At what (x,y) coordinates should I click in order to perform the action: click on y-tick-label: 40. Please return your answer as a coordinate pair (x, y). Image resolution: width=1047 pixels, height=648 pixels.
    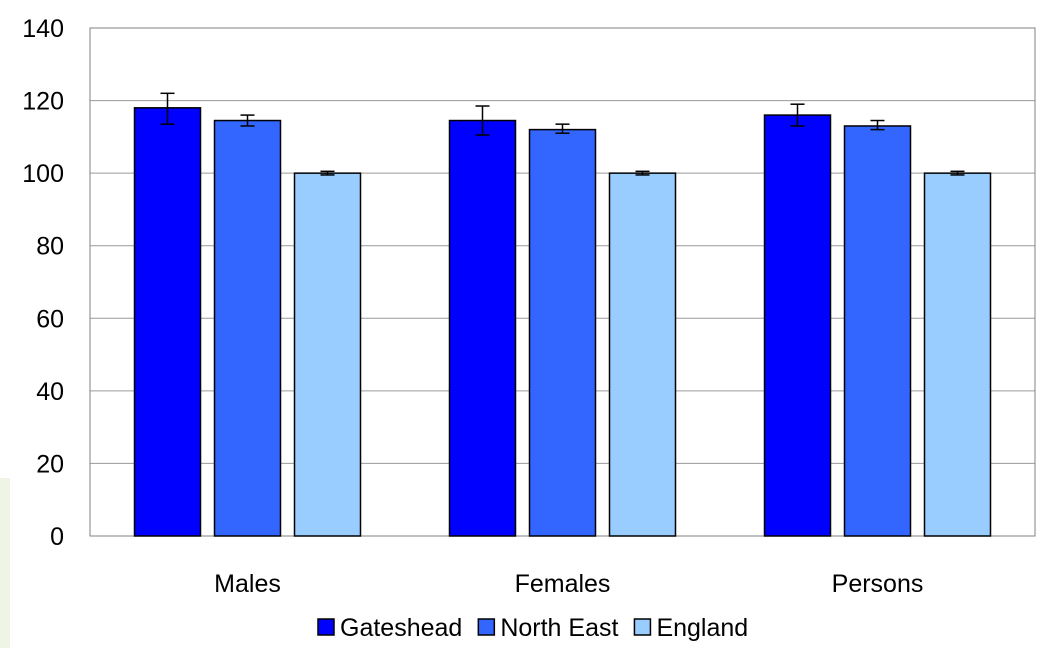
    Looking at the image, I should click on (50, 392).